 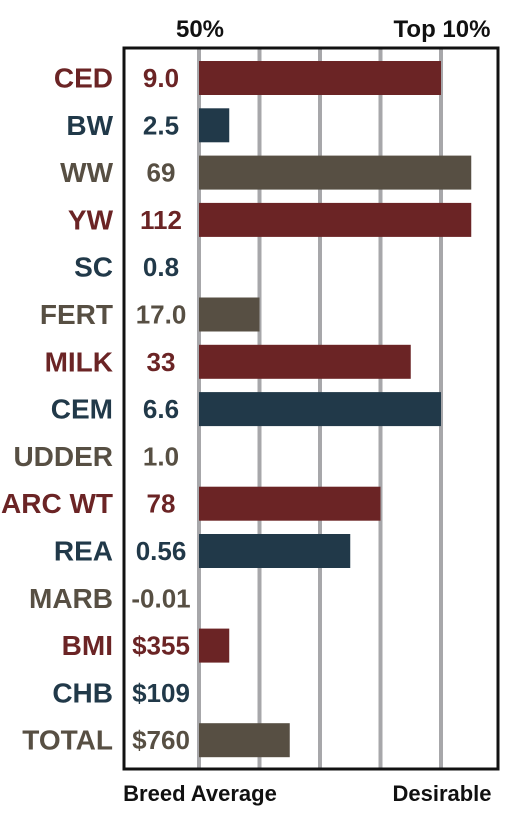 What do you see at coordinates (89, 125) in the screenshot?
I see `category-label: BW` at bounding box center [89, 125].